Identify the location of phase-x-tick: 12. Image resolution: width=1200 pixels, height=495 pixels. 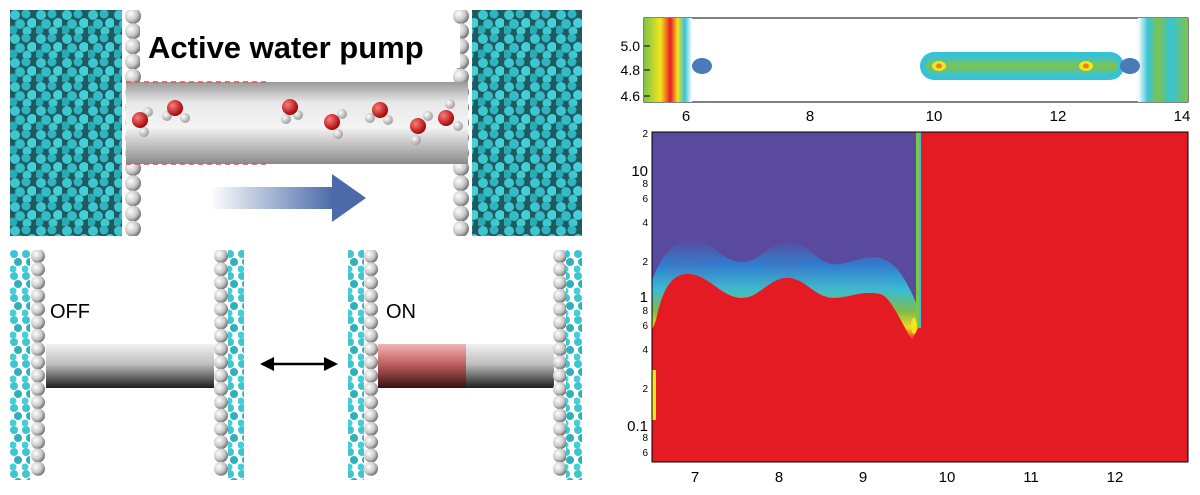
(1115, 477).